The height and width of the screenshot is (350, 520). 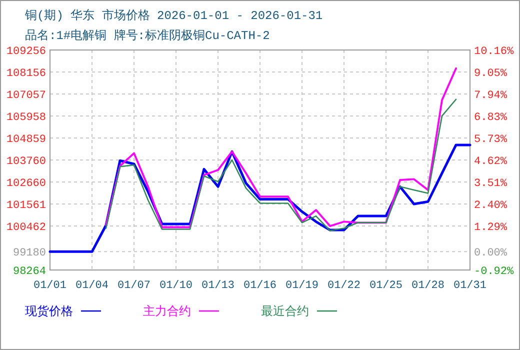 What do you see at coordinates (344, 286) in the screenshot?
I see `x-tick-label: 01/22` at bounding box center [344, 286].